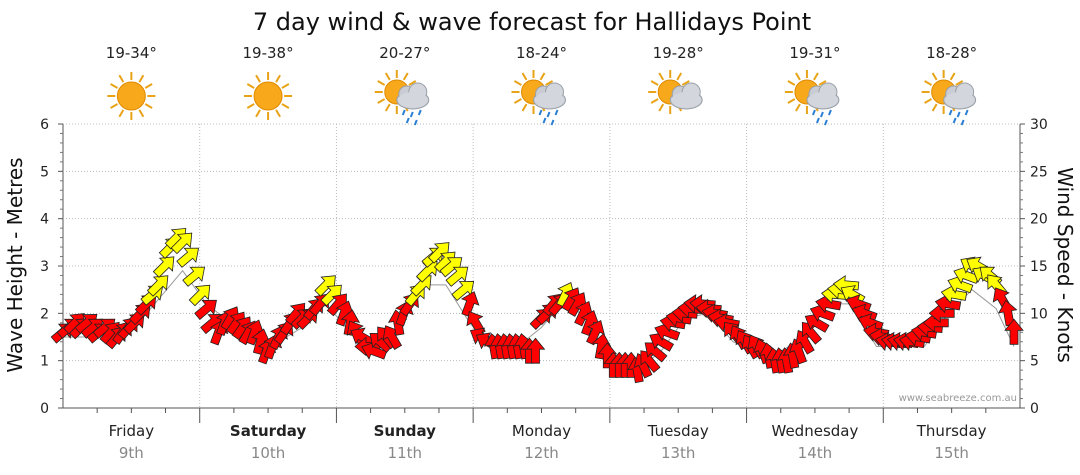 This screenshot has height=475, width=1080. What do you see at coordinates (951, 453) in the screenshot?
I see `day-date: 15th` at bounding box center [951, 453].